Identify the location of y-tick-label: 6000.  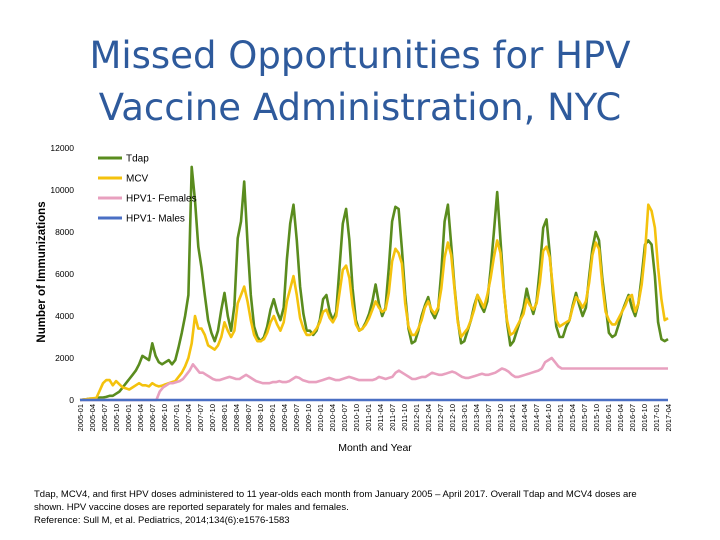
(64, 274).